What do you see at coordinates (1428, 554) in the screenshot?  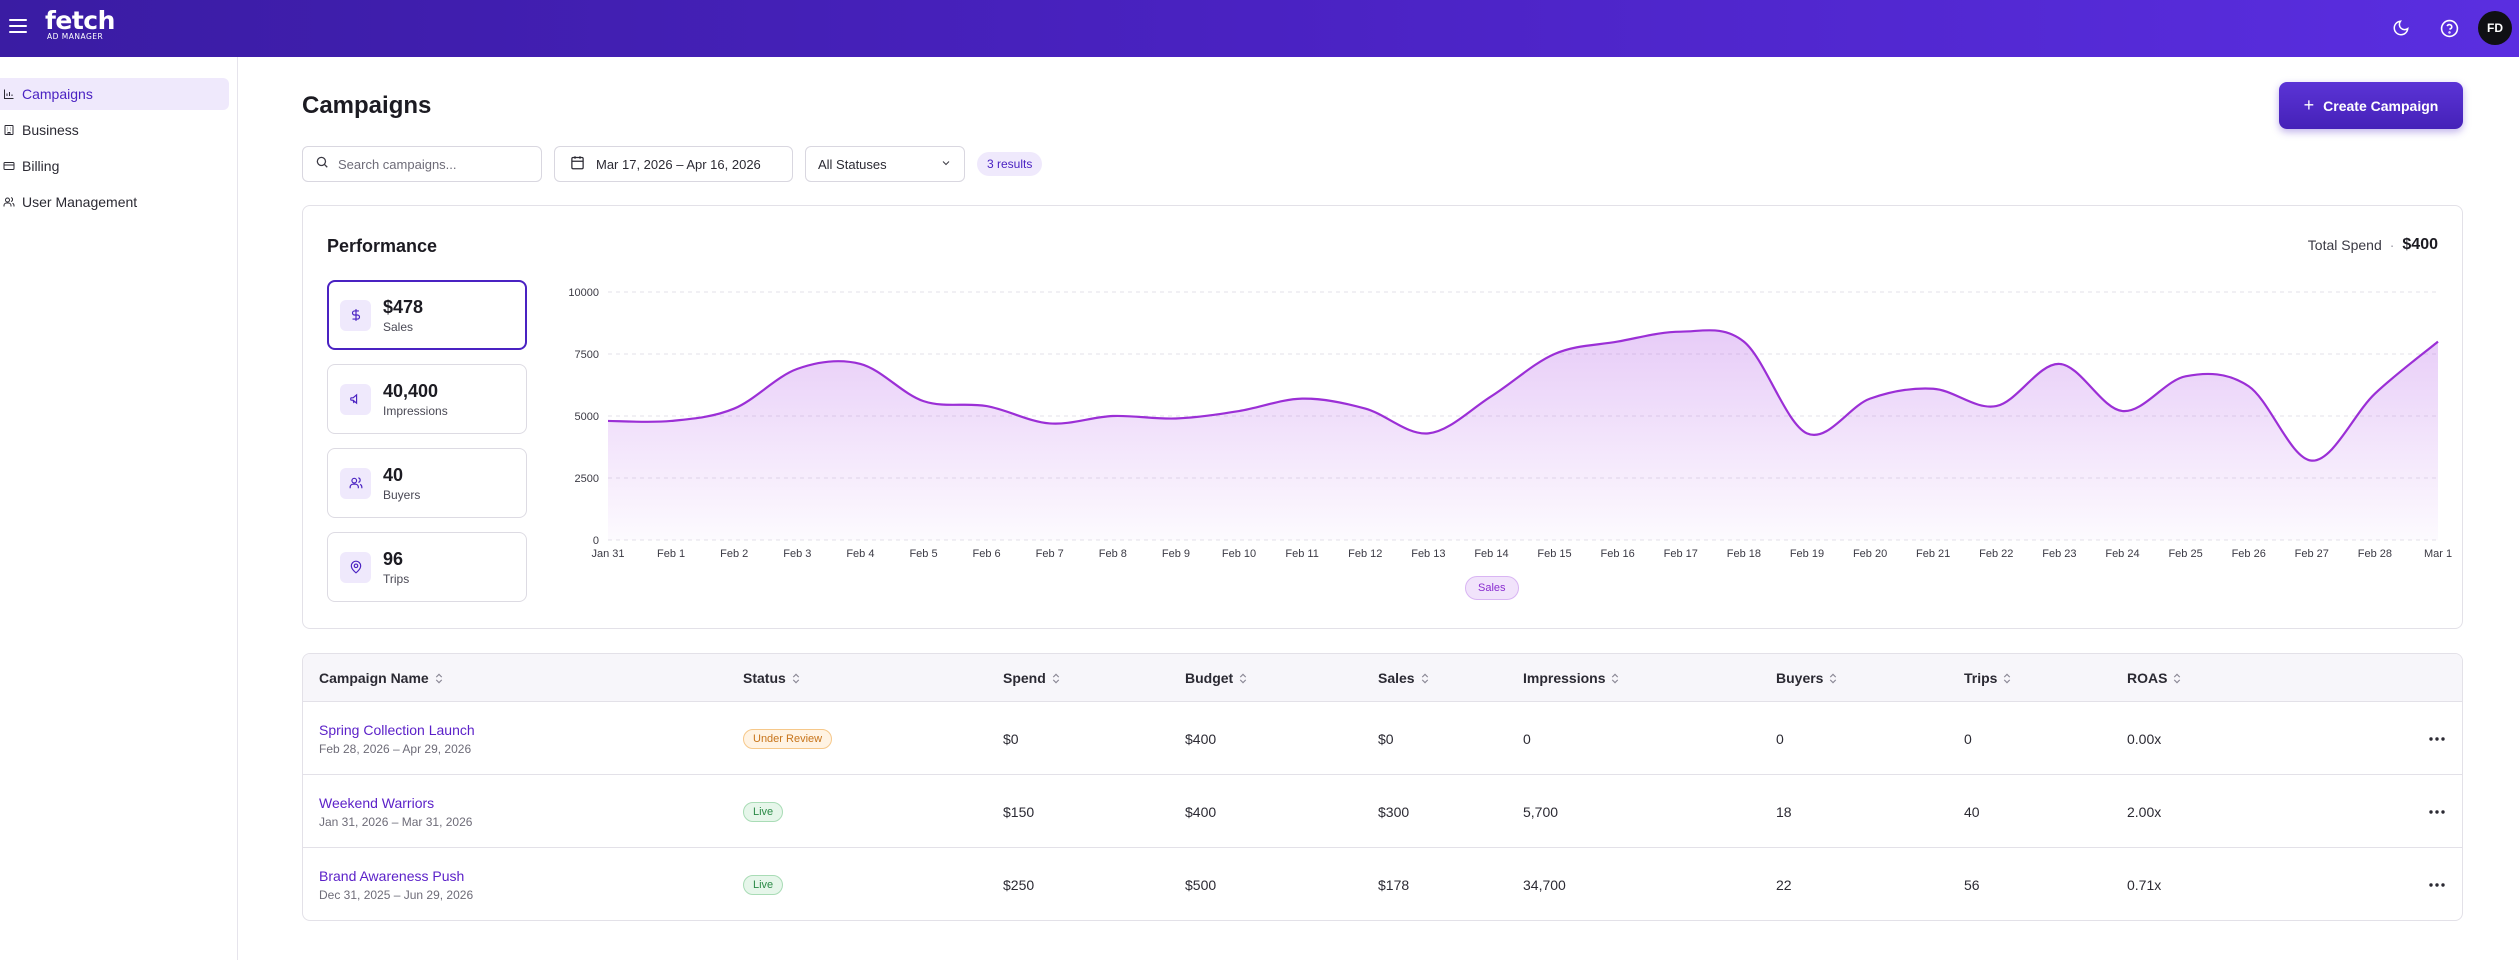 I see `x-tick-label: Feb 13` at bounding box center [1428, 554].